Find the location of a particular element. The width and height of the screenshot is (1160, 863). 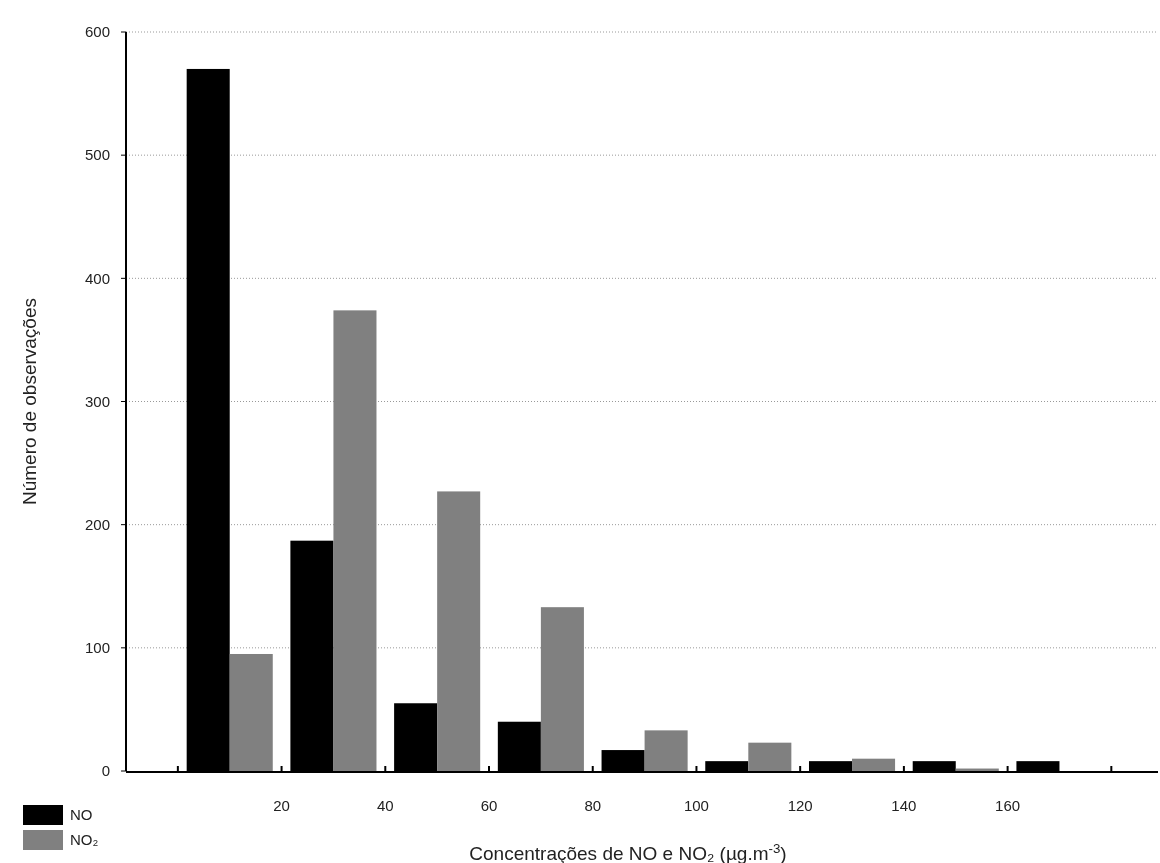

y-tick-label: 200 is located at coordinates (97, 524).